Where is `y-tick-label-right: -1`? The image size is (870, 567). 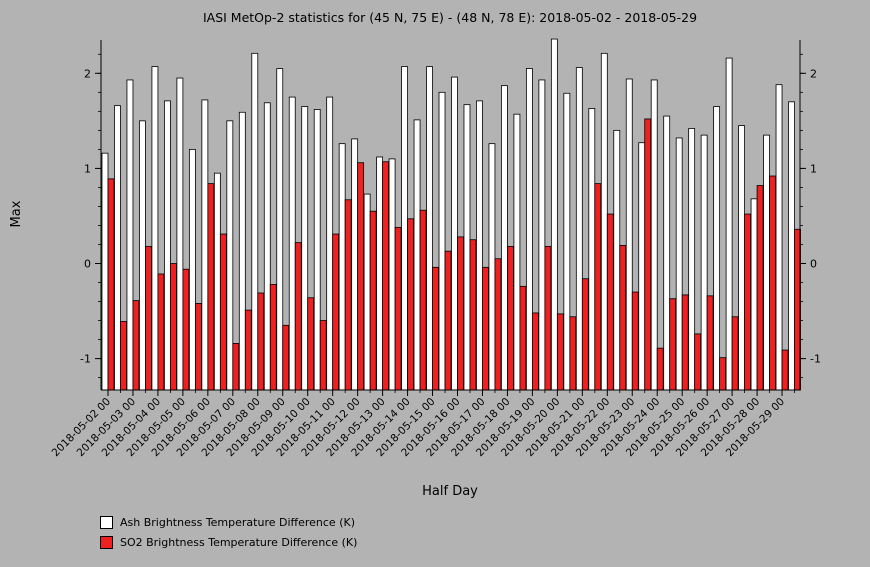 y-tick-label-right: -1 is located at coordinates (815, 359).